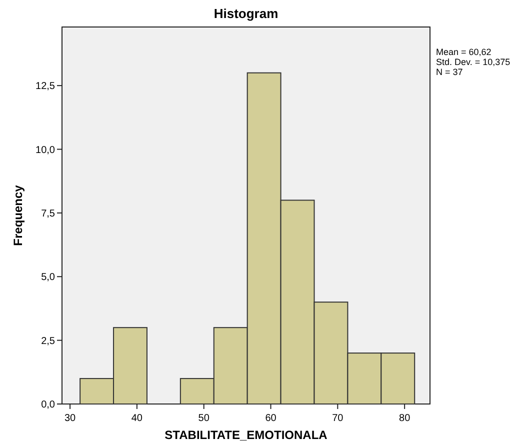  What do you see at coordinates (18, 215) in the screenshot?
I see `y-axis-title: Frequency` at bounding box center [18, 215].